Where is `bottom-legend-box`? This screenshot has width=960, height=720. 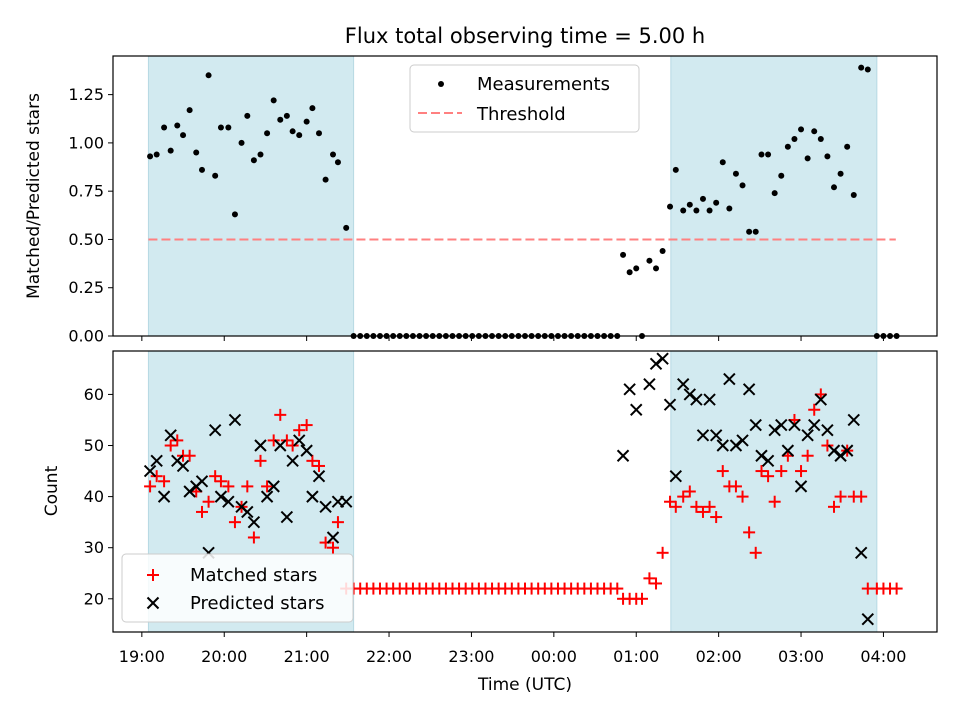
bottom-legend-box is located at coordinates (237, 588).